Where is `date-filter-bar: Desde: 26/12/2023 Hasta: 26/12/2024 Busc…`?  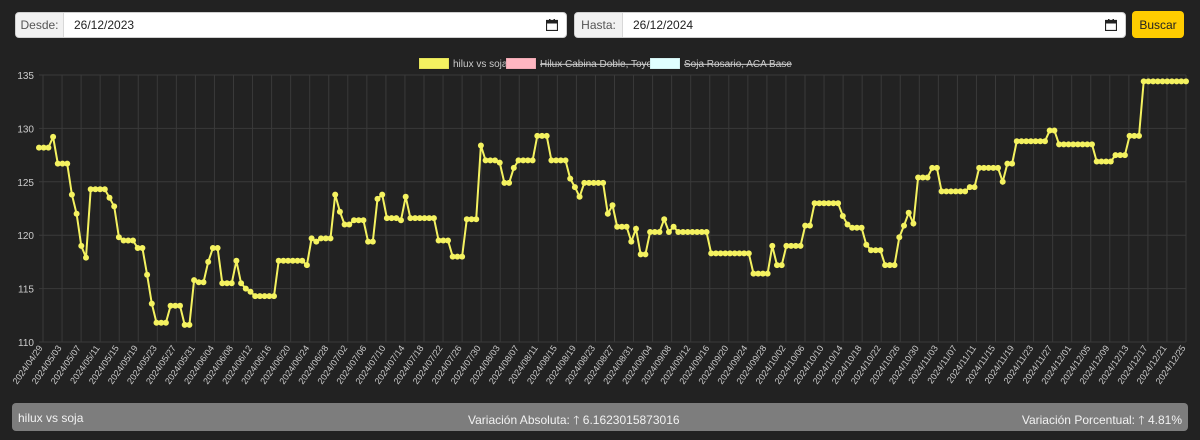
date-filter-bar: Desde: 26/12/2023 Hasta: 26/12/2024 Busc… is located at coordinates (600, 25).